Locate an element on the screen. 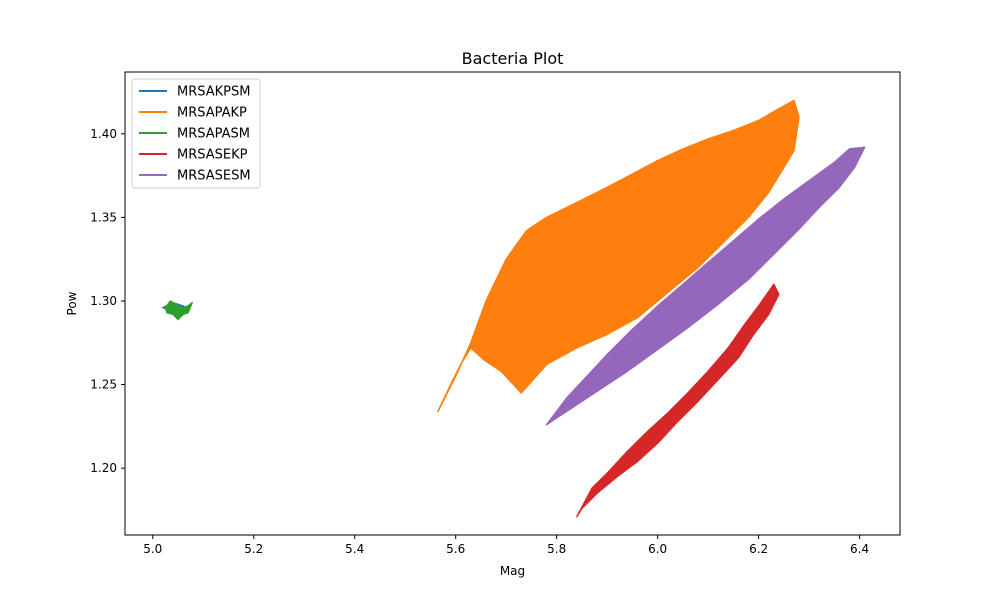 This screenshot has width=1000, height=600. x-tick-label: 5.8 is located at coordinates (556, 549).